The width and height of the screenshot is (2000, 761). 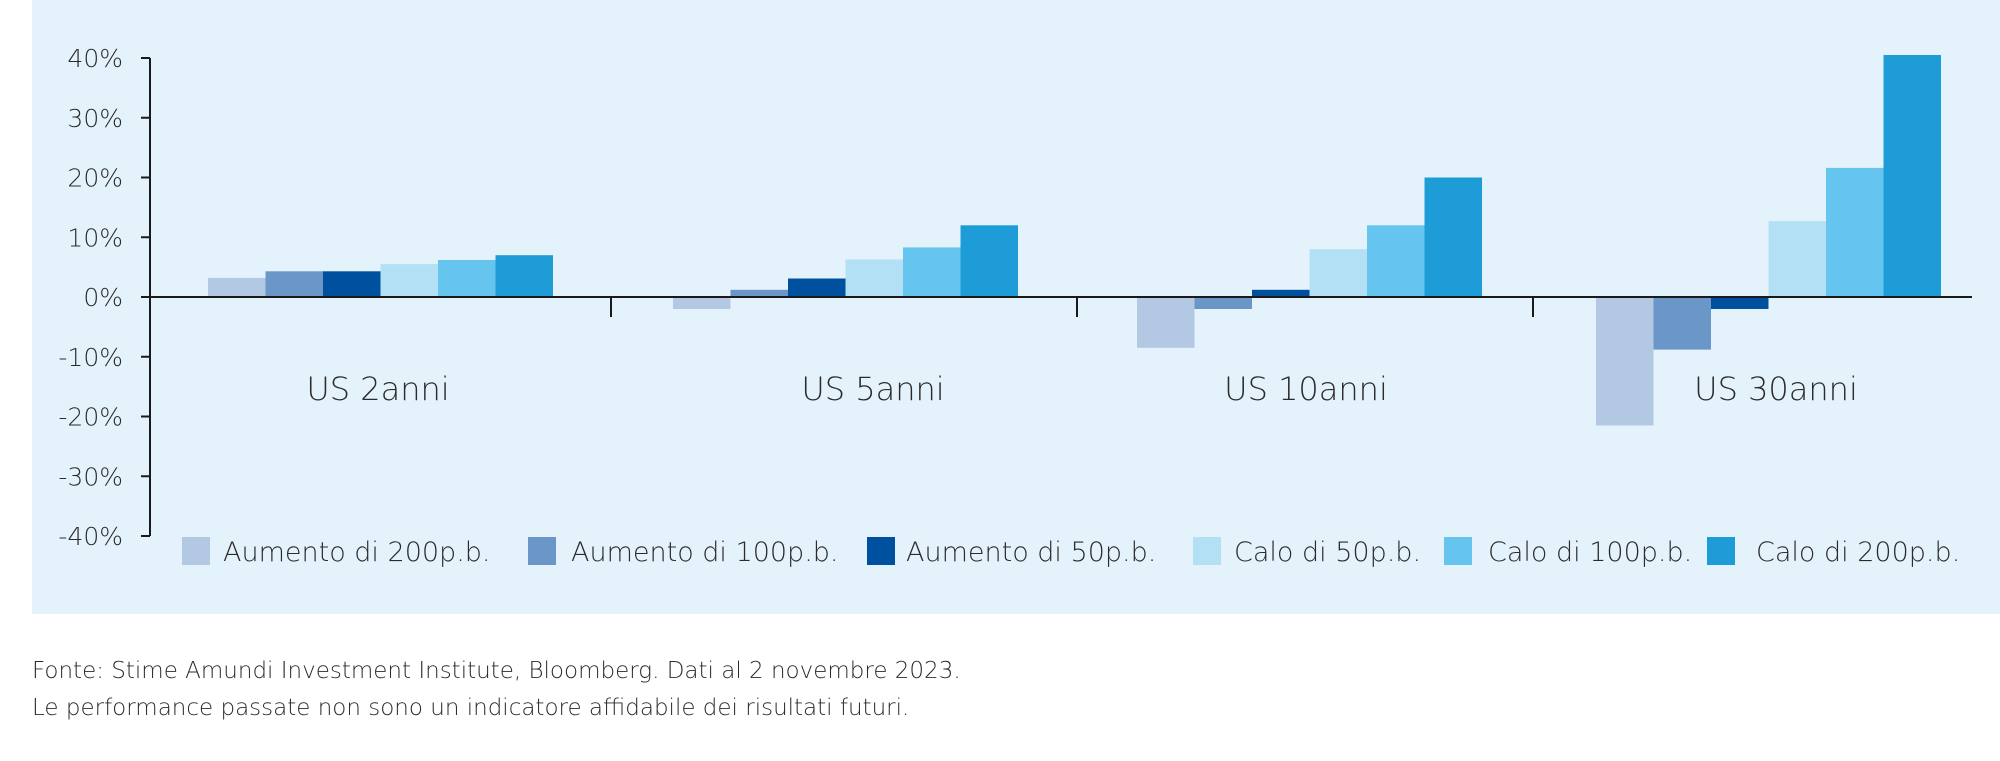 I want to click on legend-label: Aumento di 200p.b., so click(x=357, y=552).